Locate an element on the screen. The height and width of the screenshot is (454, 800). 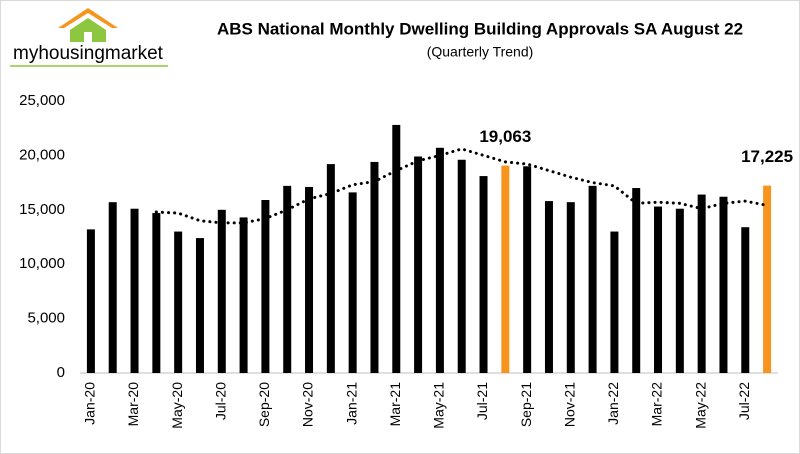
x-tick-label: Mar-22 is located at coordinates (657, 404).